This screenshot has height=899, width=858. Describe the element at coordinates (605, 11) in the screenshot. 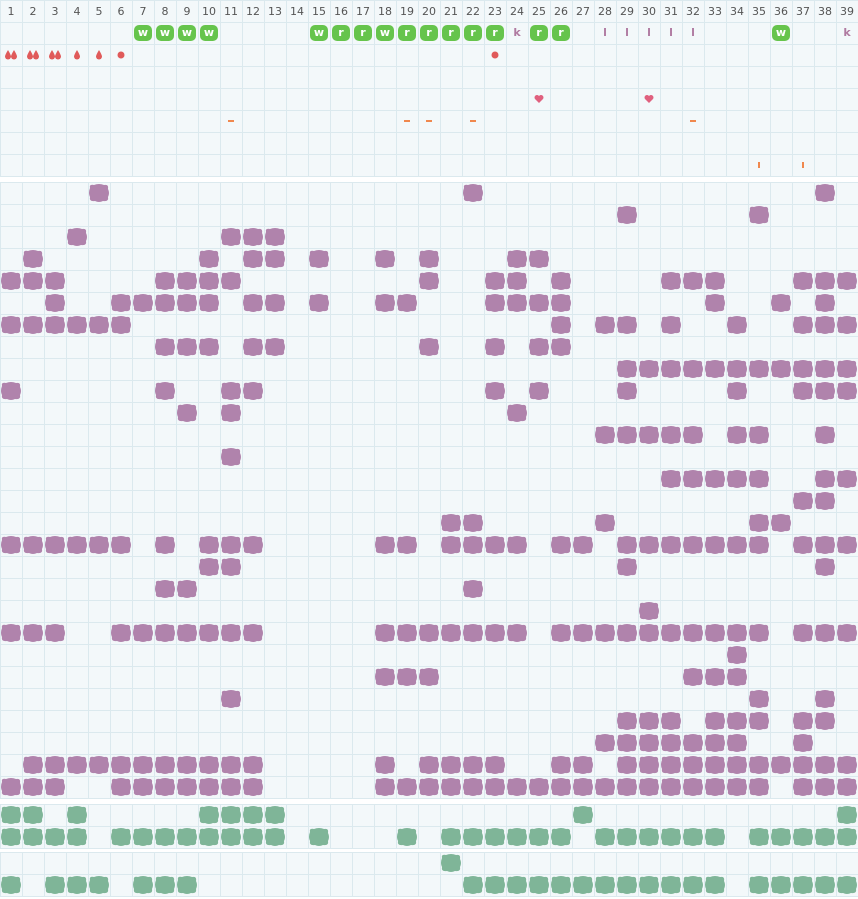

I see `column-number: 28` at that location.